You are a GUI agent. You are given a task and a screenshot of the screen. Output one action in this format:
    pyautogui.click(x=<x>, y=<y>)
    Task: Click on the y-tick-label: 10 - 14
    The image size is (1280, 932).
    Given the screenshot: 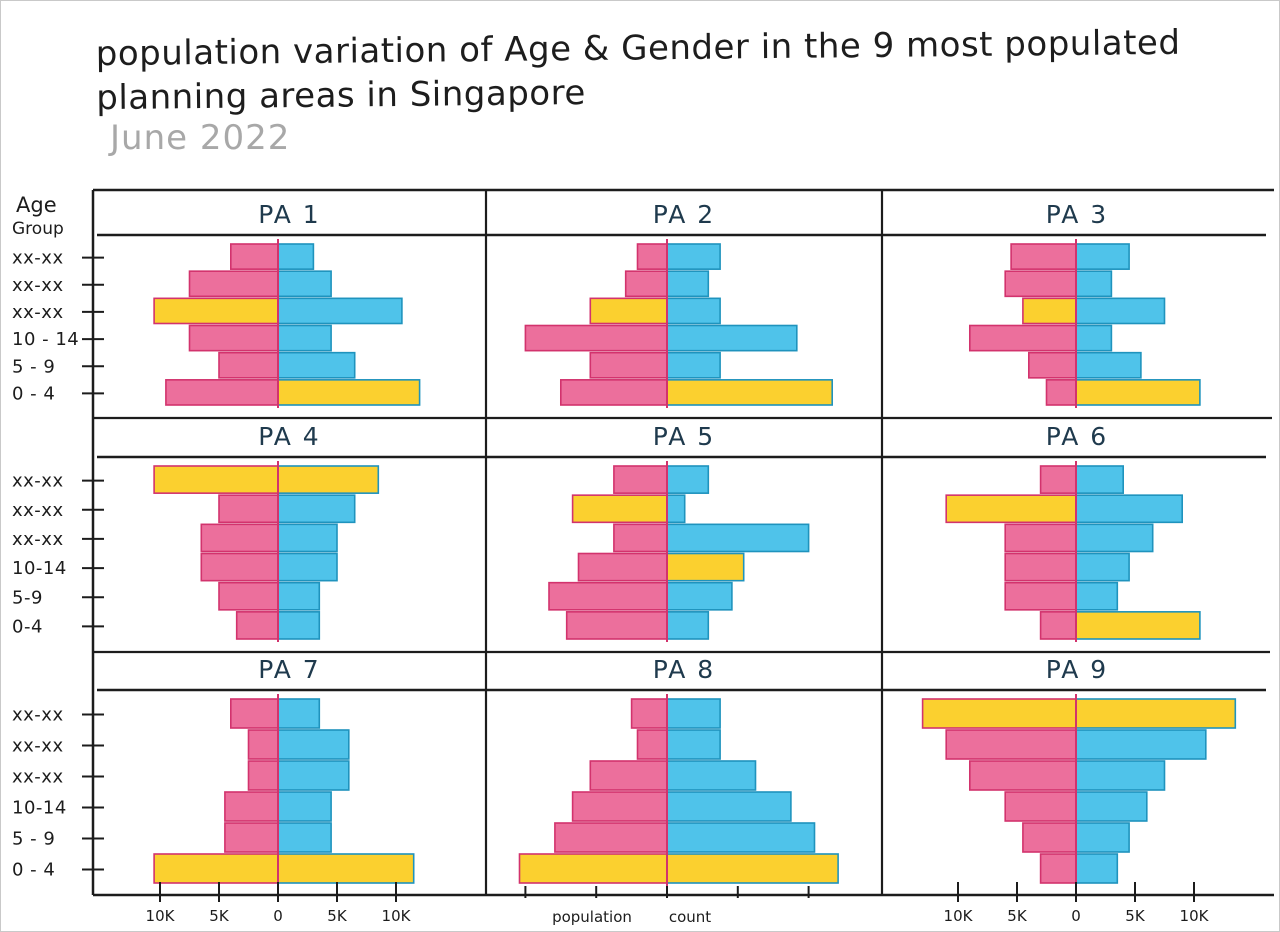 What is the action you would take?
    pyautogui.click(x=45, y=339)
    